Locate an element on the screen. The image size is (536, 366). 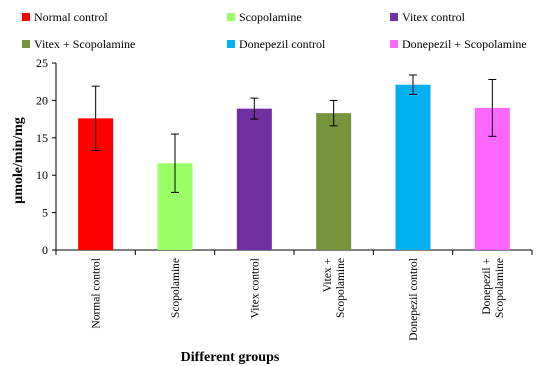
legend-label: Donepezil control is located at coordinates (282, 44).